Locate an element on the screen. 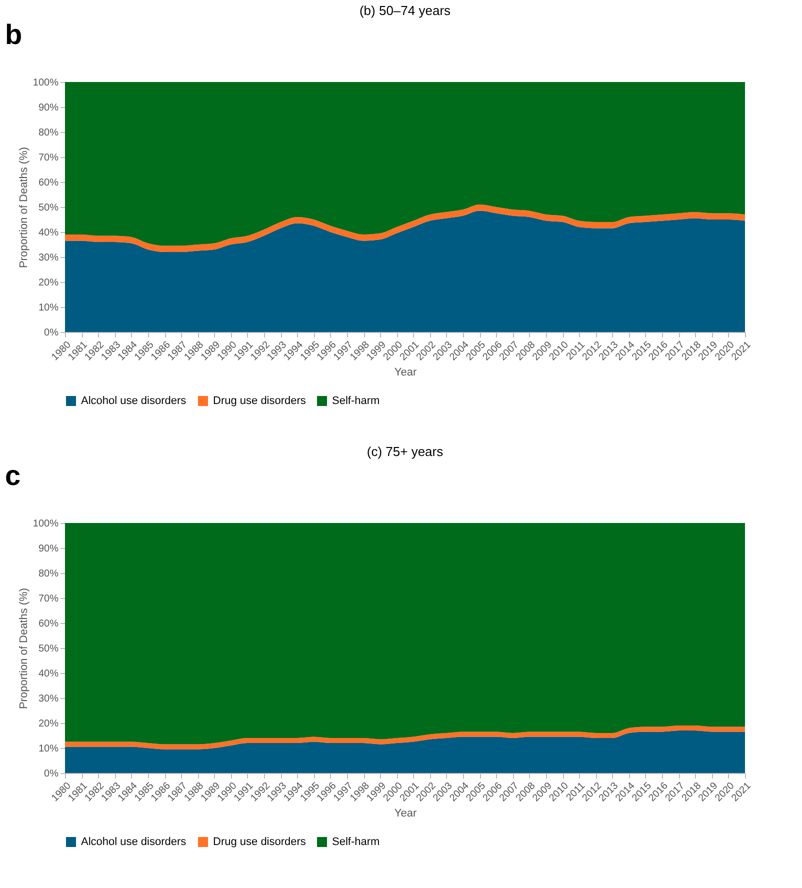 The width and height of the screenshot is (802, 888). text: b is located at coordinates (13, 34).